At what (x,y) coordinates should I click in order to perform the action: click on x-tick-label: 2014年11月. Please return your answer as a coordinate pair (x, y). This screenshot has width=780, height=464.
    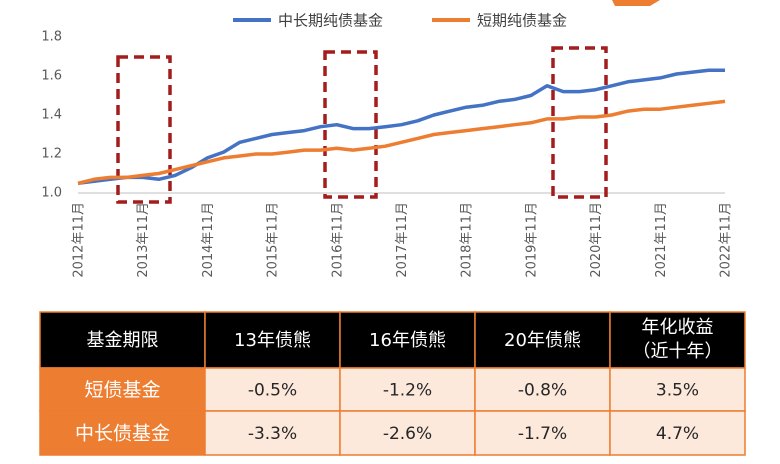
    Looking at the image, I should click on (208, 240).